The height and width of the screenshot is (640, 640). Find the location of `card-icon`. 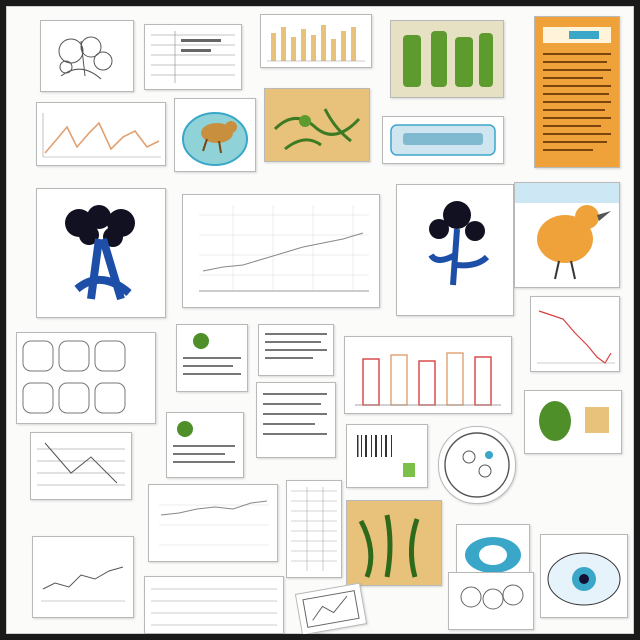

card-icon is located at coordinates (331, 609).